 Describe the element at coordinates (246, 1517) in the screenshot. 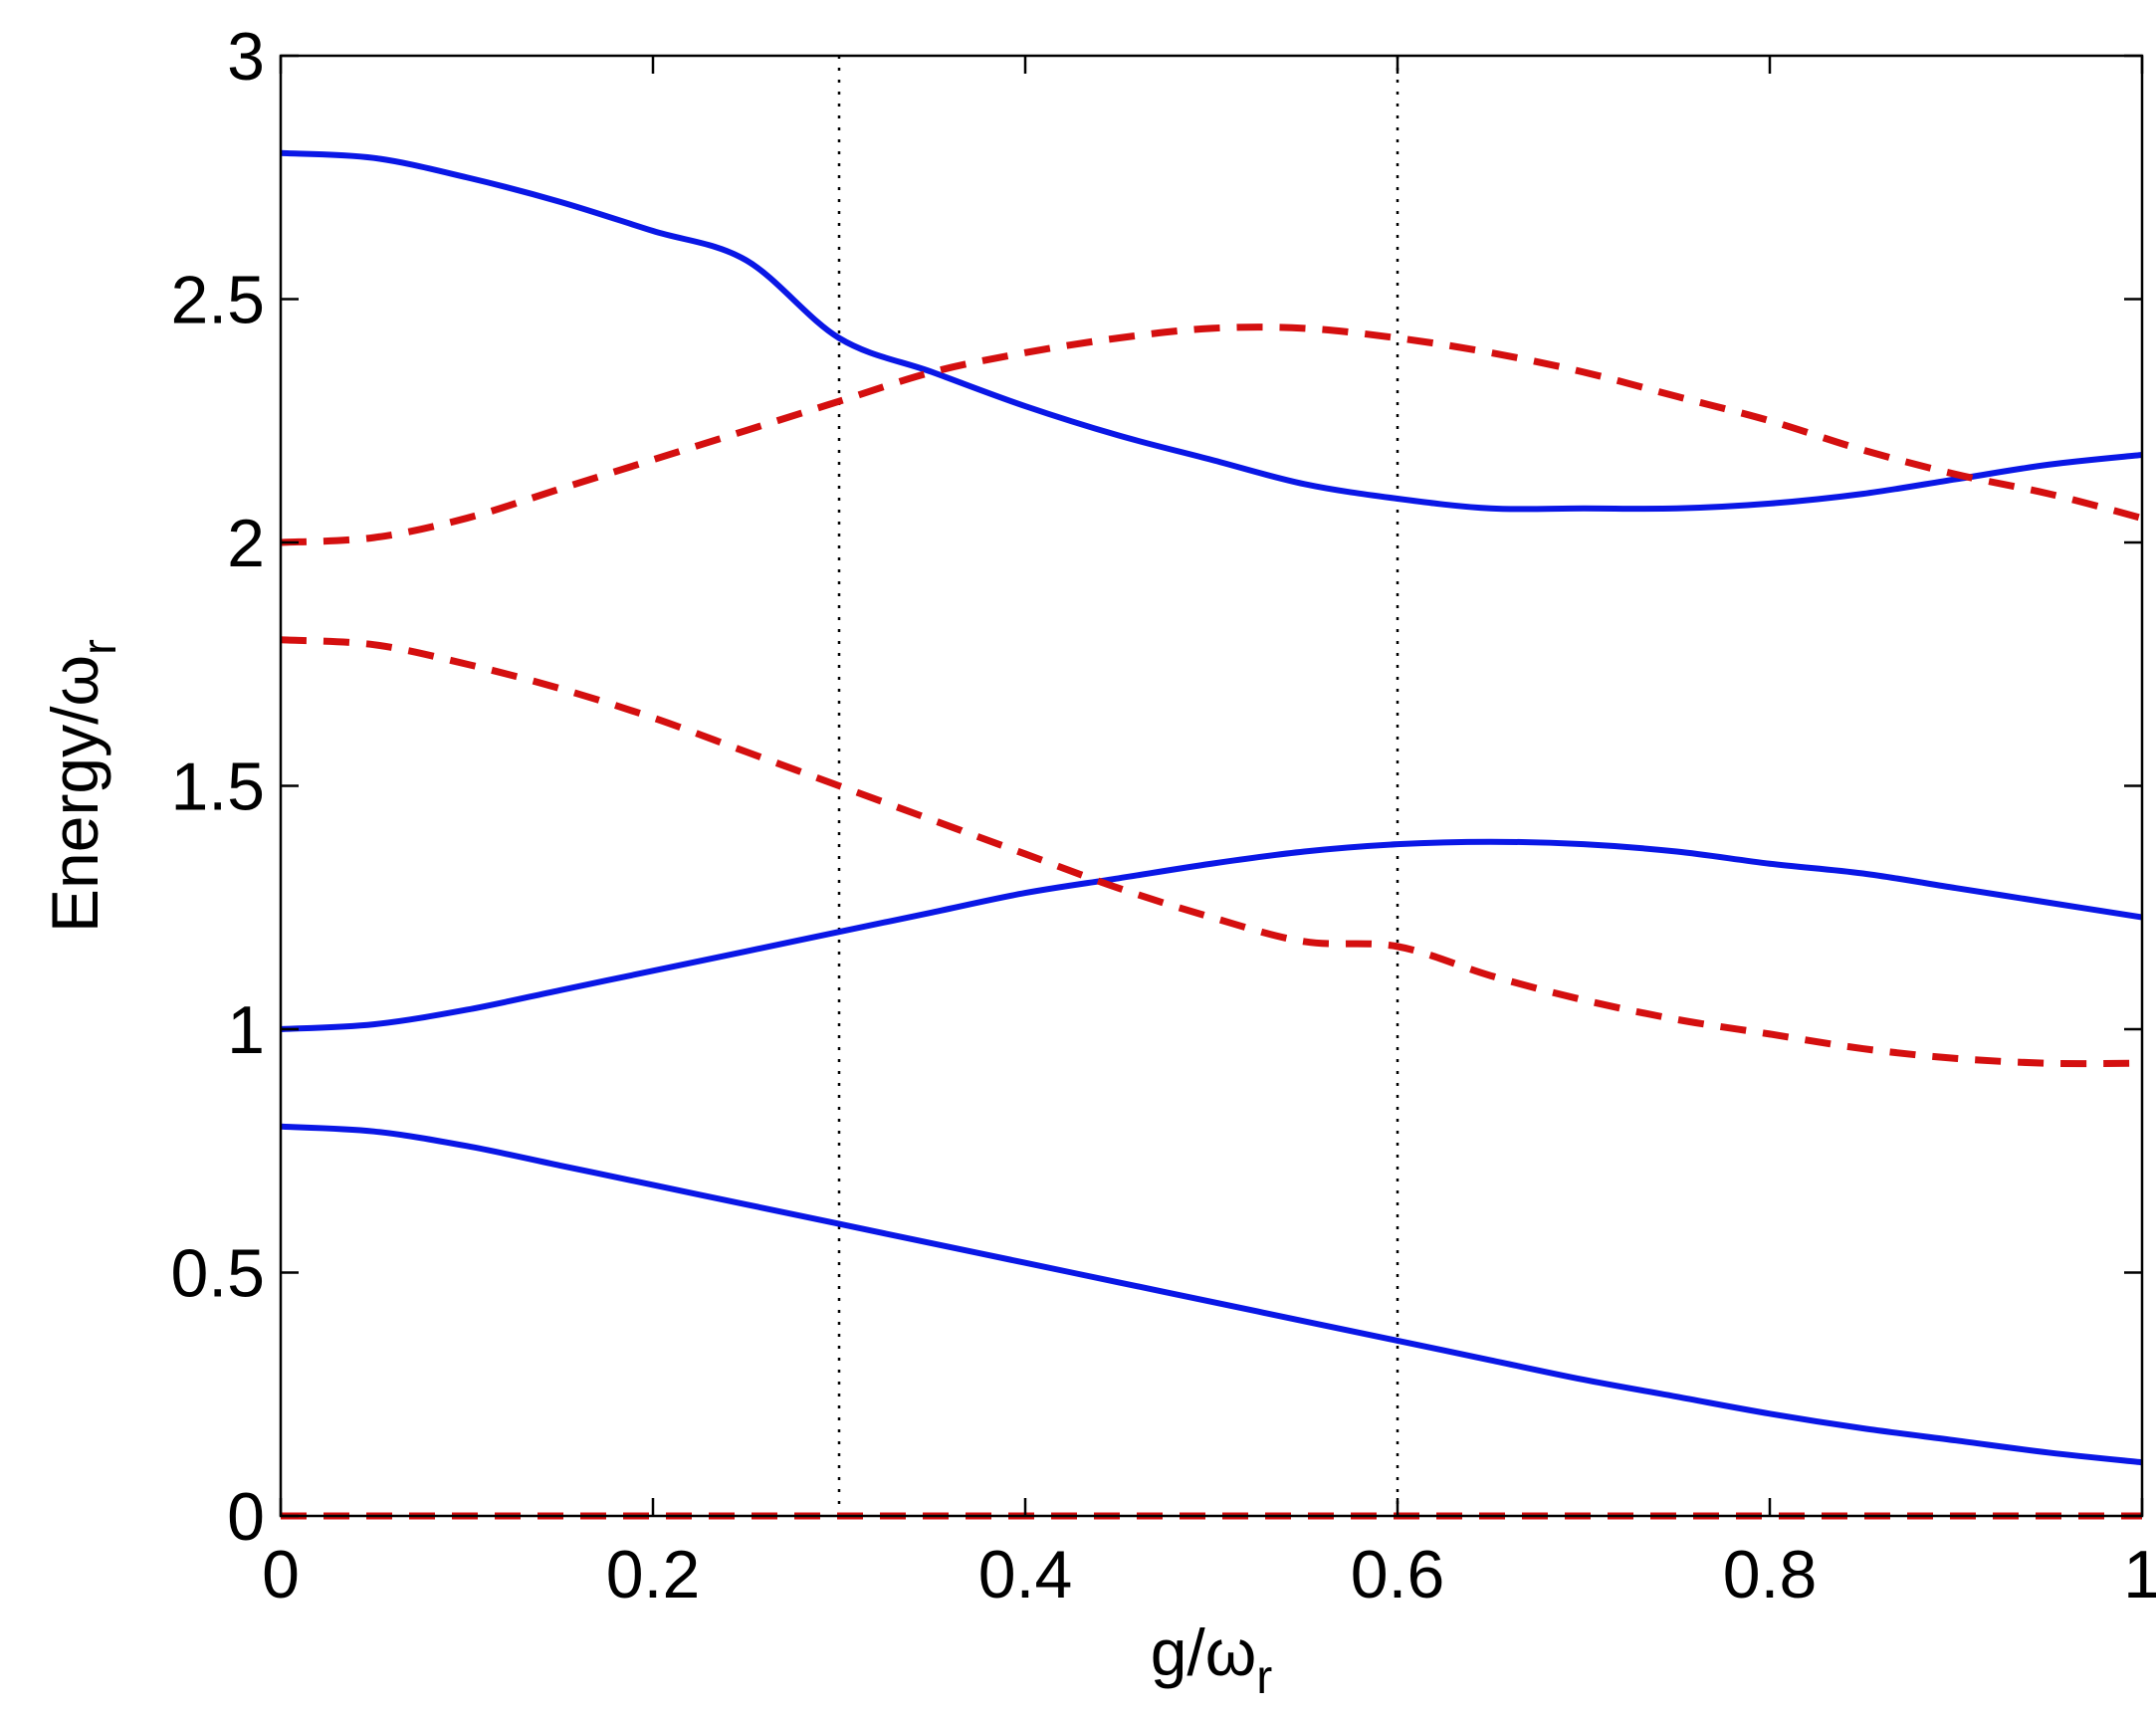

I see `y-tick-label-0: 0` at that location.